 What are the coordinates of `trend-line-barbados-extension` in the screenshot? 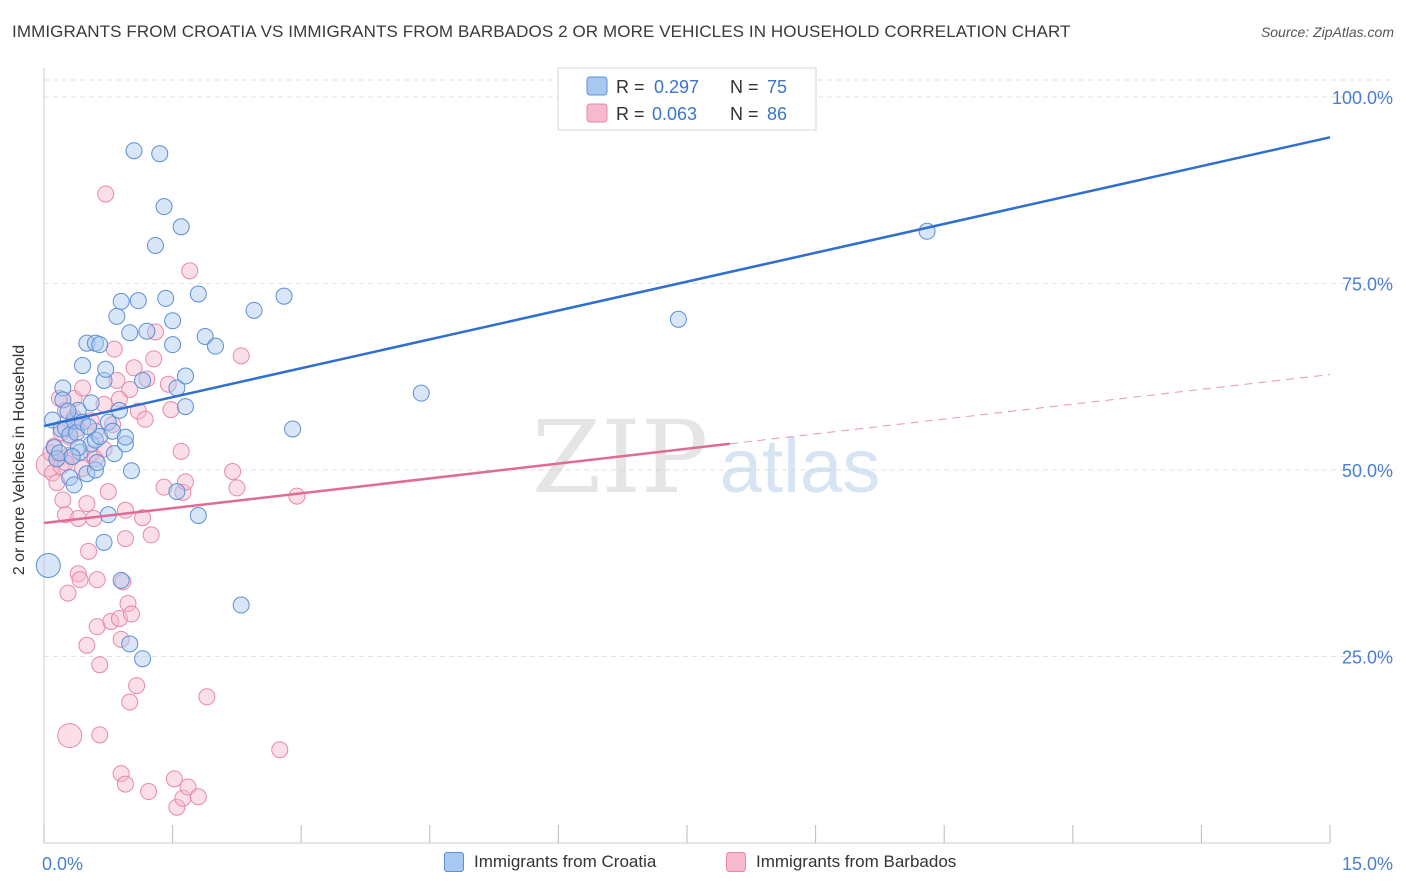 It's located at (1030, 409).